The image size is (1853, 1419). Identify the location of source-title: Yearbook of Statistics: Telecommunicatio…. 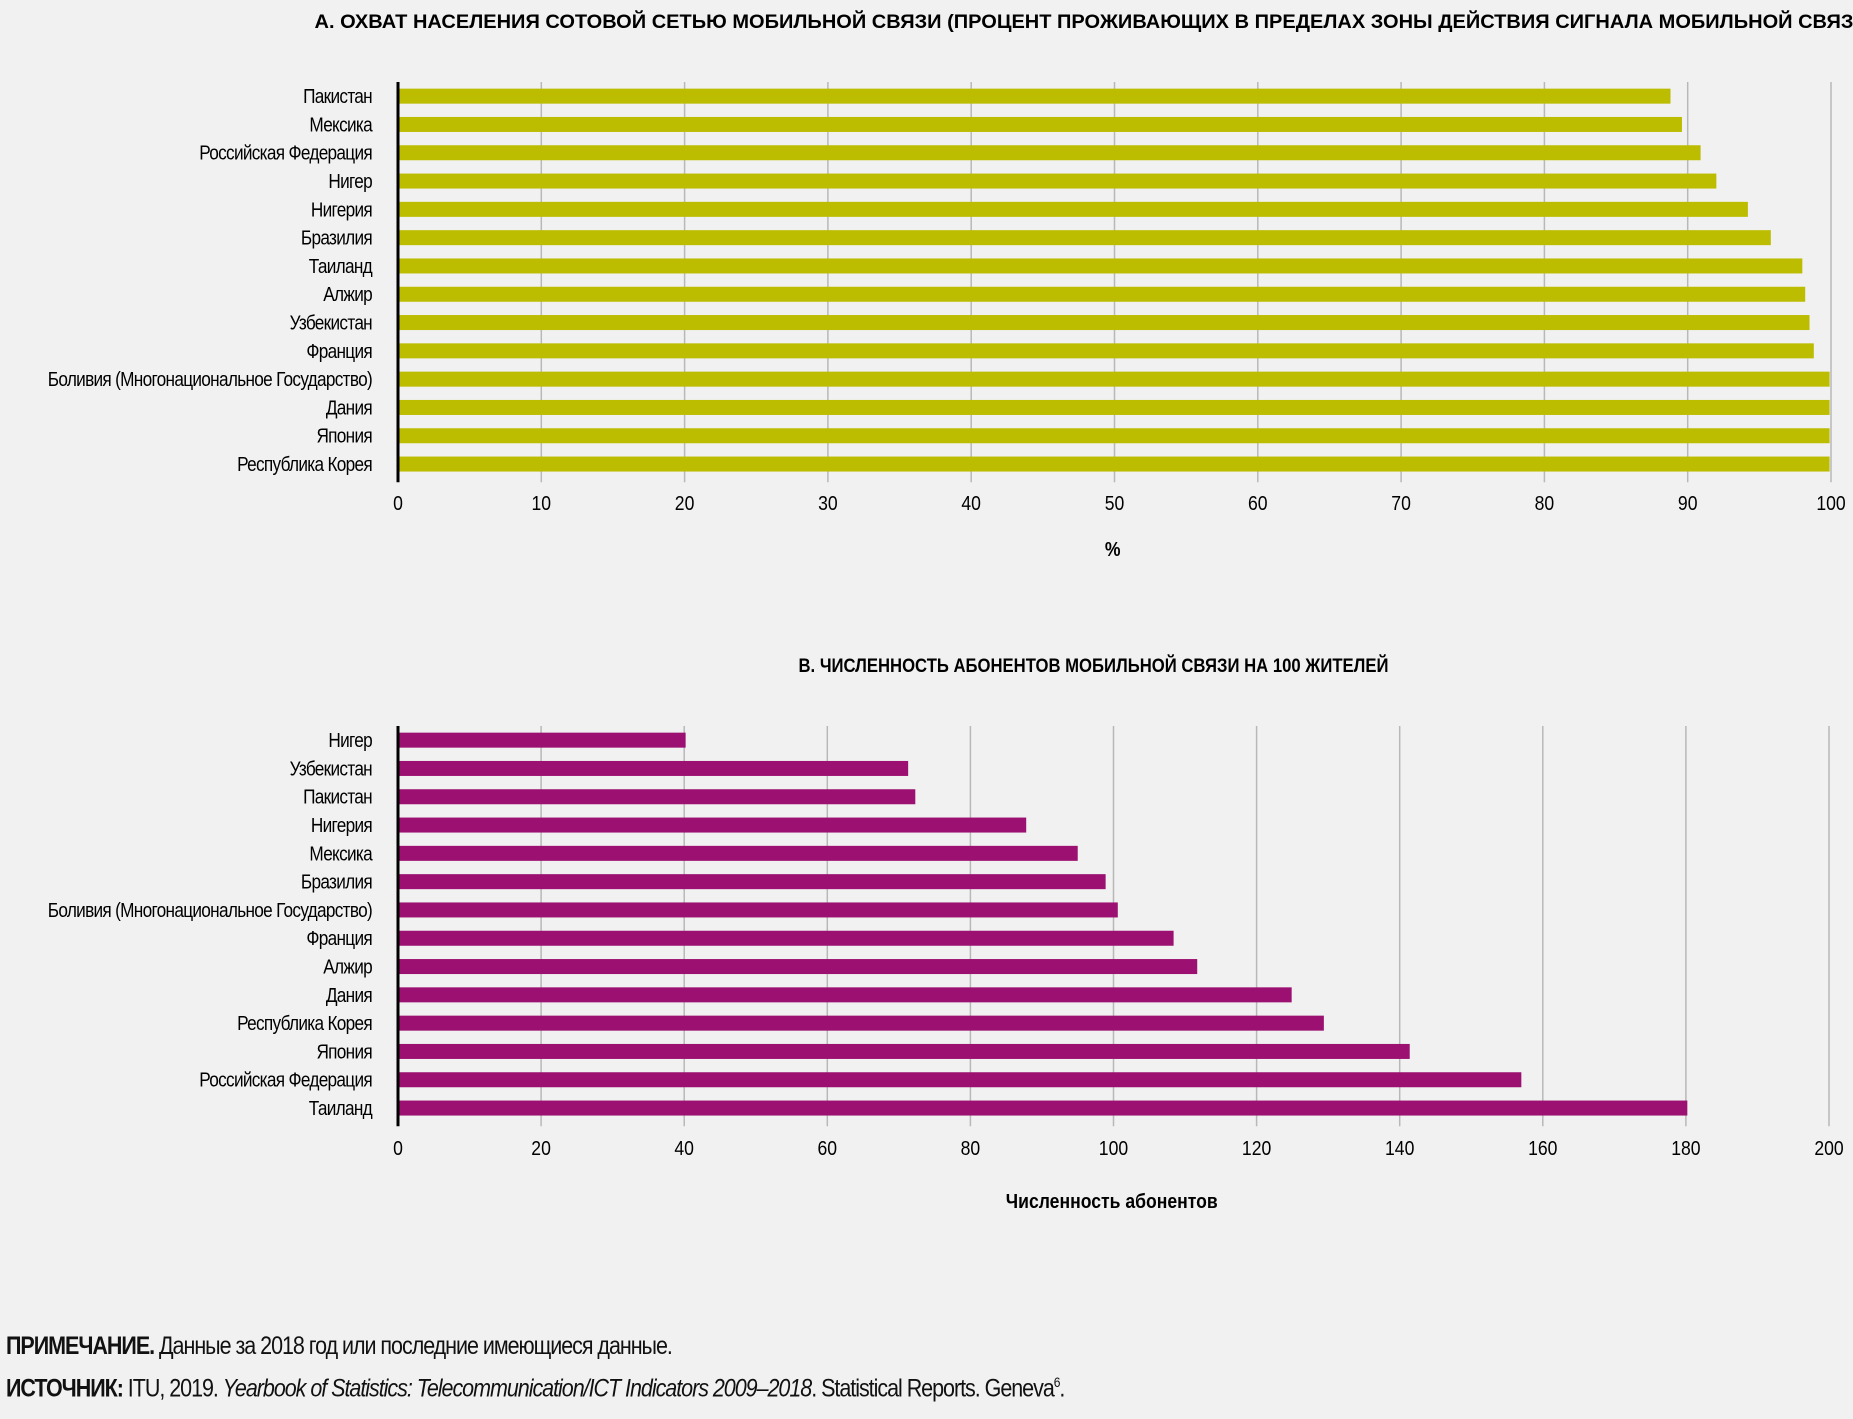
(517, 1388).